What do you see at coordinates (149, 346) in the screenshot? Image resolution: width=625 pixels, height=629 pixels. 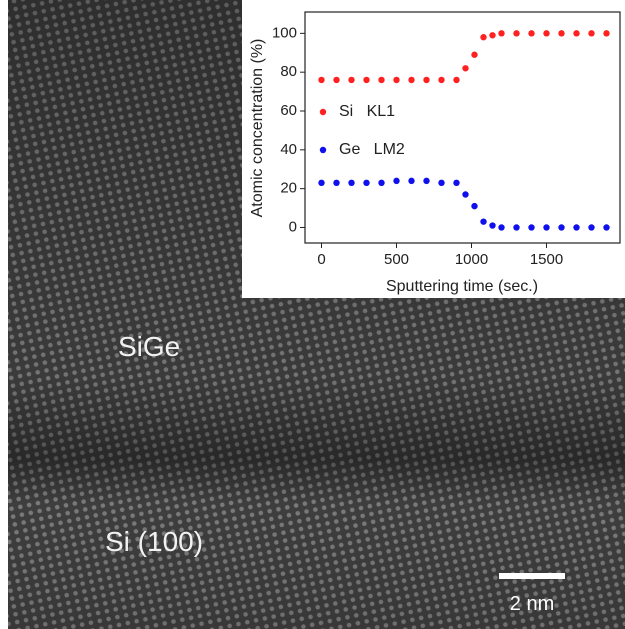 I see `layer-label: SiGe` at bounding box center [149, 346].